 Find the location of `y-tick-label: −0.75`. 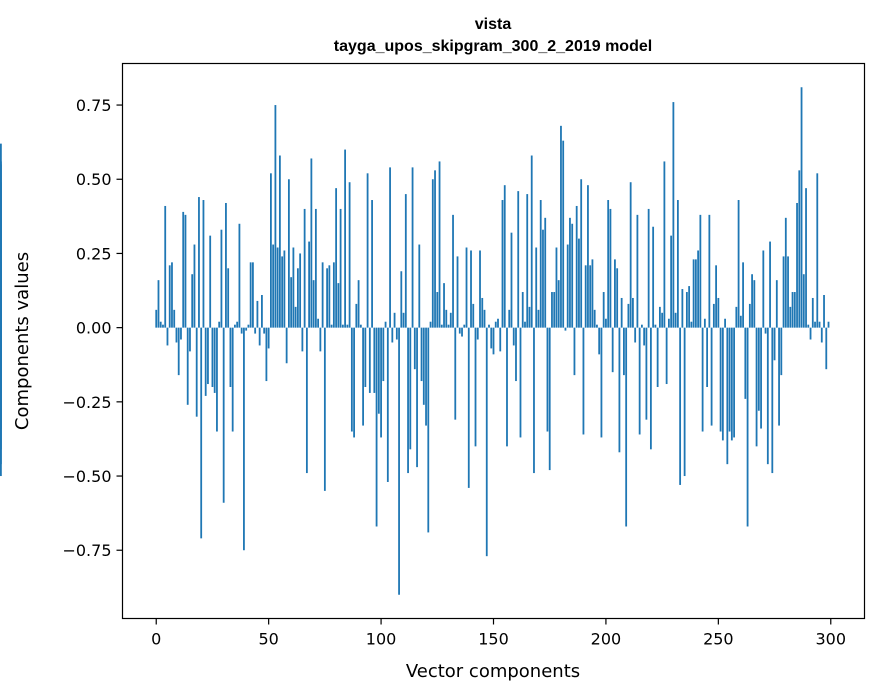

y-tick-label: −0.75 is located at coordinates (86, 550).